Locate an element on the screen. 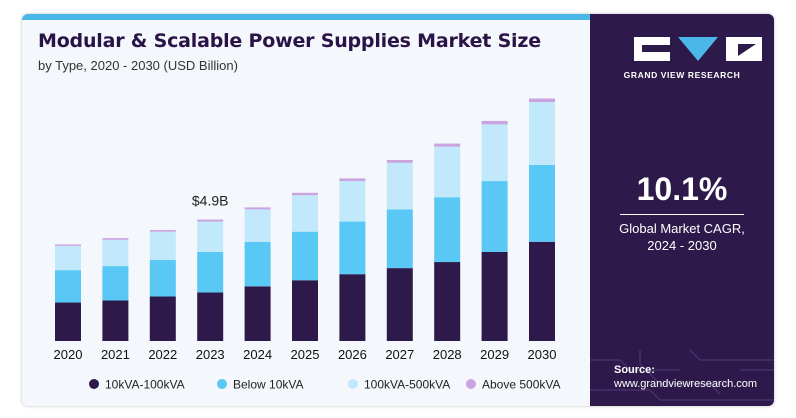  cagr-label: Global Market CAGR, 2024 - 2030 is located at coordinates (682, 237).